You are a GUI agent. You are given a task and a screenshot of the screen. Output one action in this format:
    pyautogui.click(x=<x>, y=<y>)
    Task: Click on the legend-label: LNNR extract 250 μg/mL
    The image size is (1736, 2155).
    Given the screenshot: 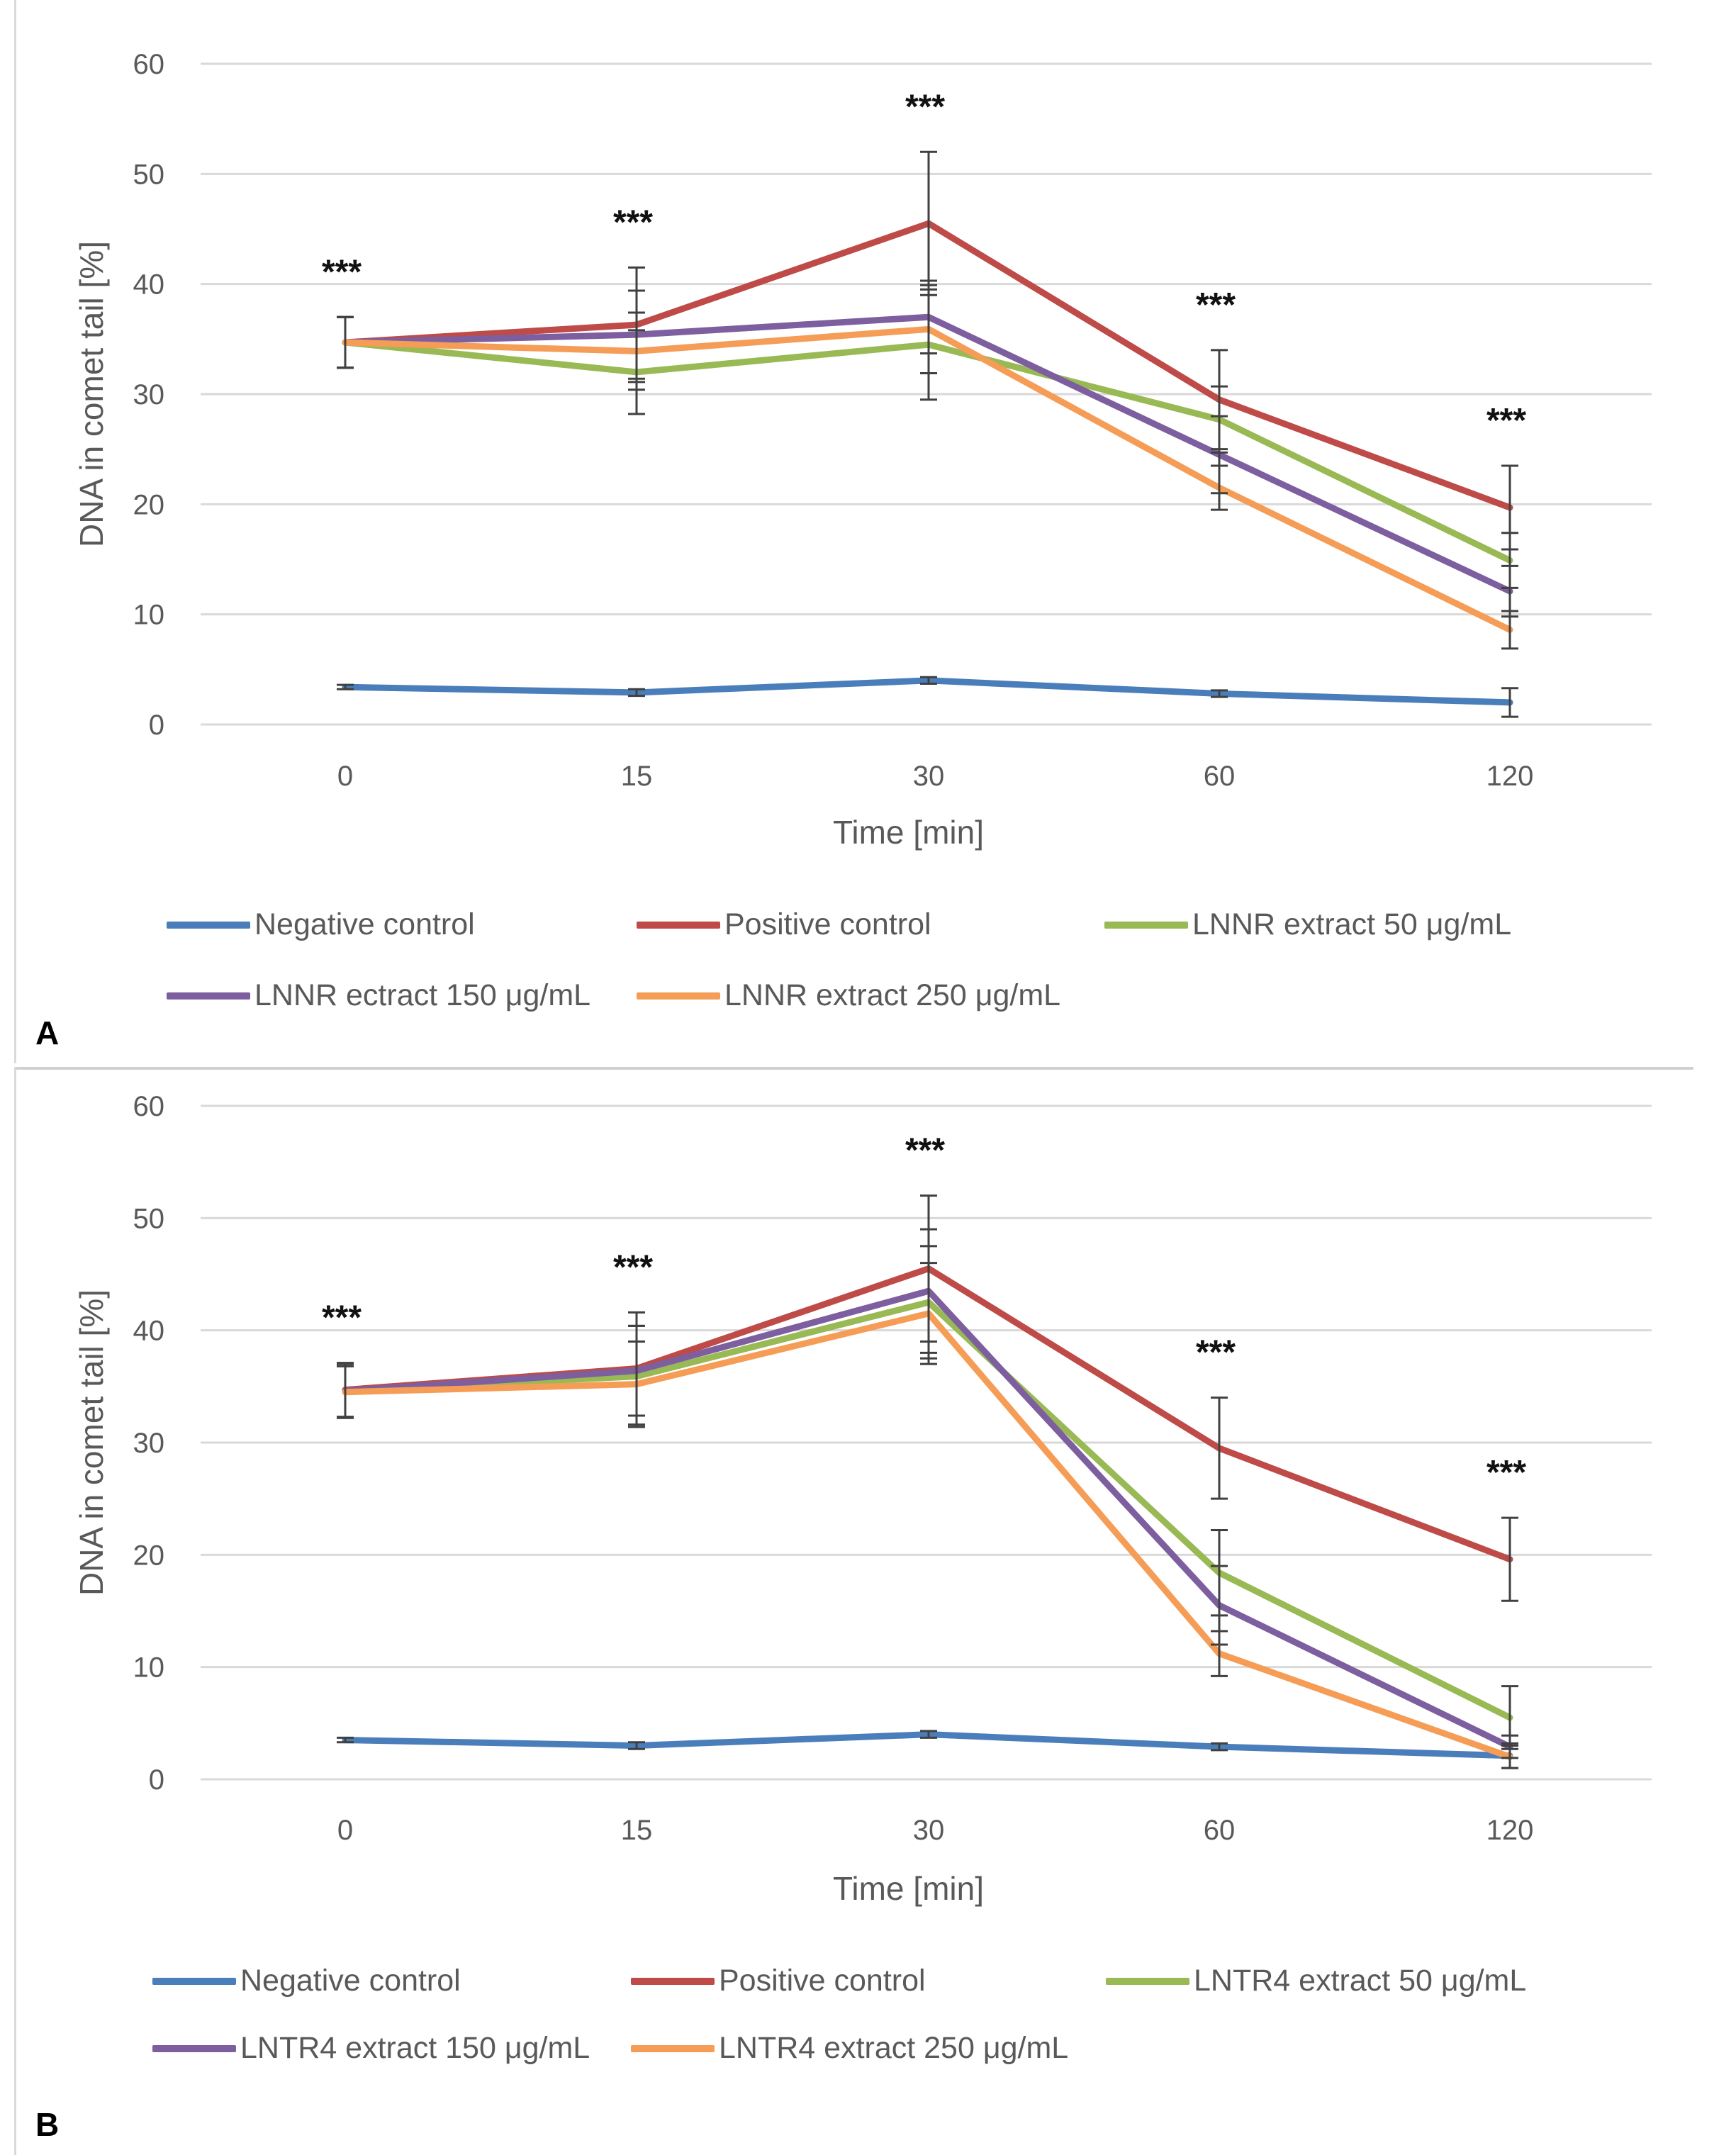 What is the action you would take?
    pyautogui.click(x=892, y=995)
    